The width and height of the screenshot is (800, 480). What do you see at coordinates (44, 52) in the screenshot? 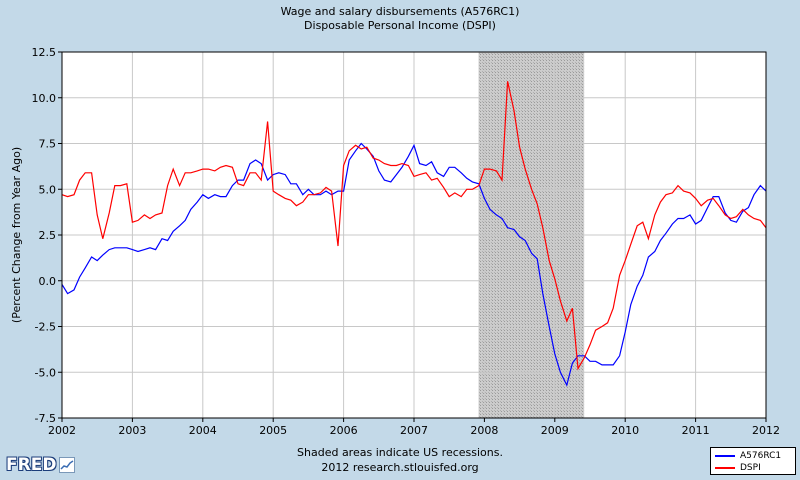
I see `y-tick-label: 12.5` at bounding box center [44, 52].